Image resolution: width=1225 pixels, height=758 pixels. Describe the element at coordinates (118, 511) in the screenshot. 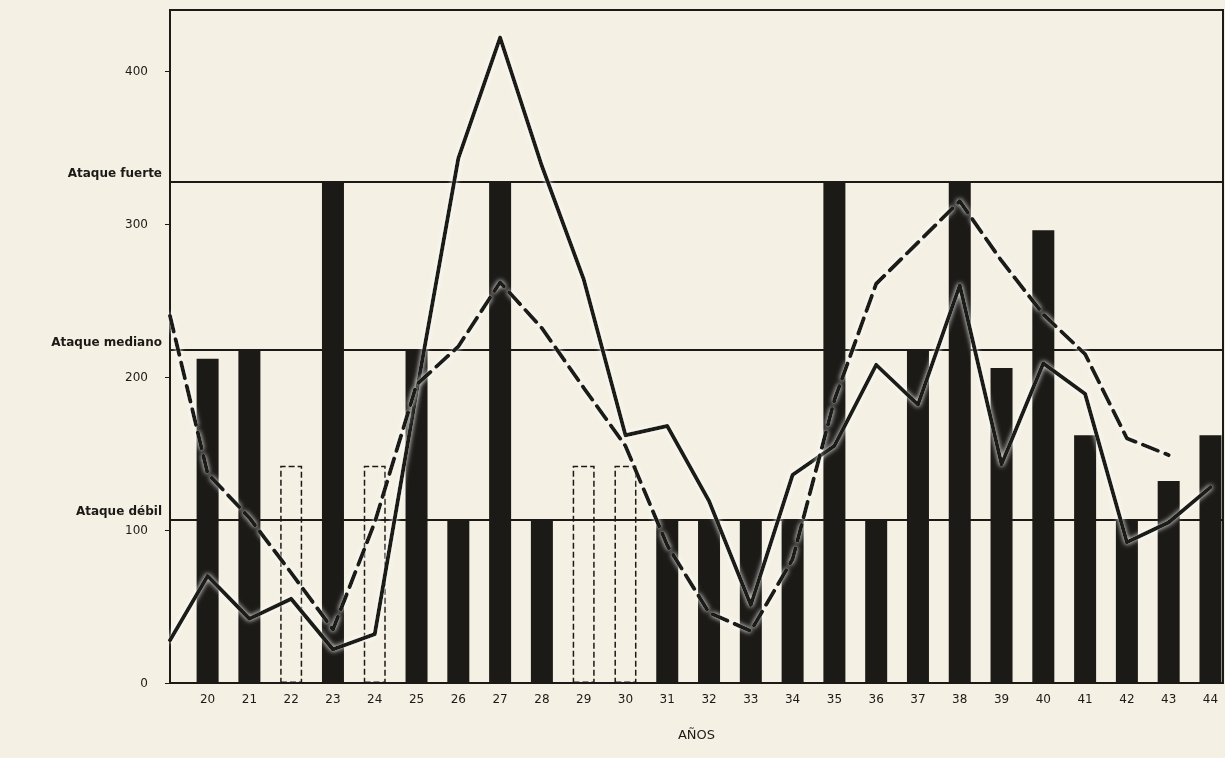

I see `ref-line-label: Ataque débil` at that location.